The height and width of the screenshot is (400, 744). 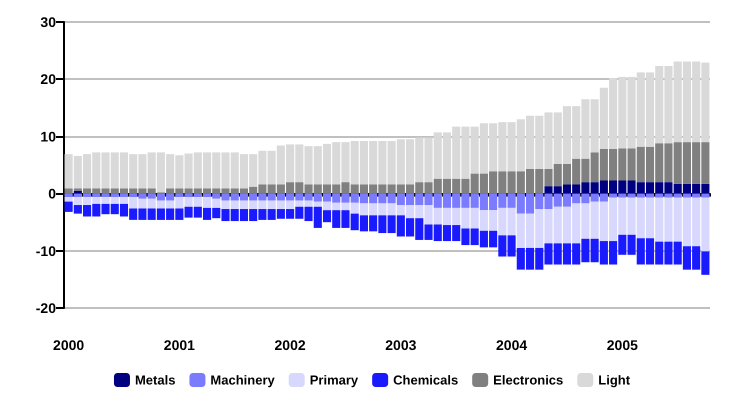 What do you see at coordinates (243, 380) in the screenshot?
I see `legend-label: Machinery` at bounding box center [243, 380].